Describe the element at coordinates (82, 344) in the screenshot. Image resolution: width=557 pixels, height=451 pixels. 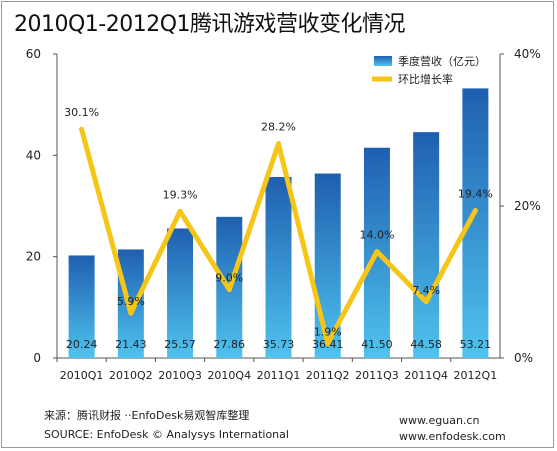
I see `bar-value-label: 20.24` at that location.